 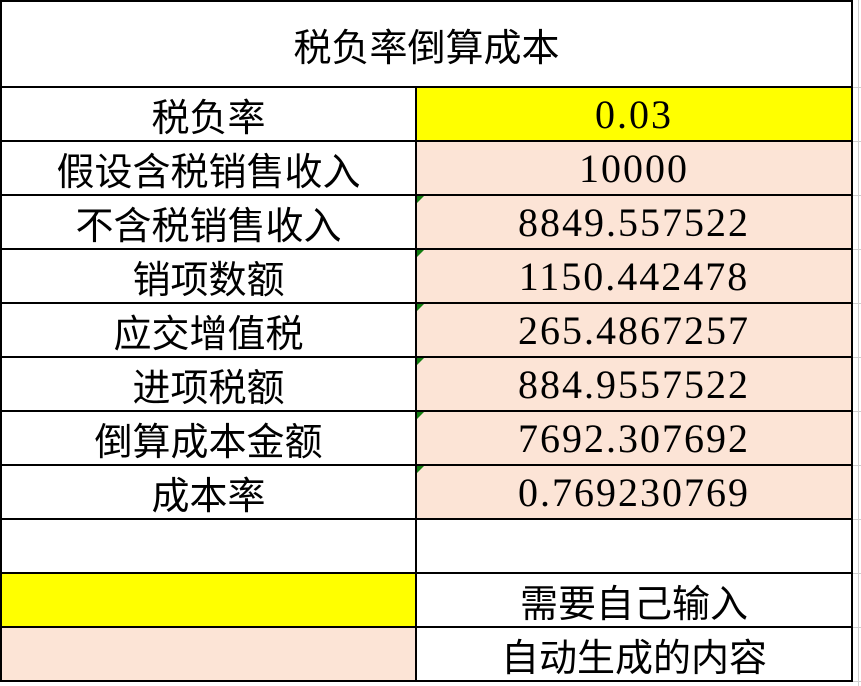 What do you see at coordinates (634, 168) in the screenshot?
I see `value-cell-assumed-taxincl-revenue: 10000` at bounding box center [634, 168].